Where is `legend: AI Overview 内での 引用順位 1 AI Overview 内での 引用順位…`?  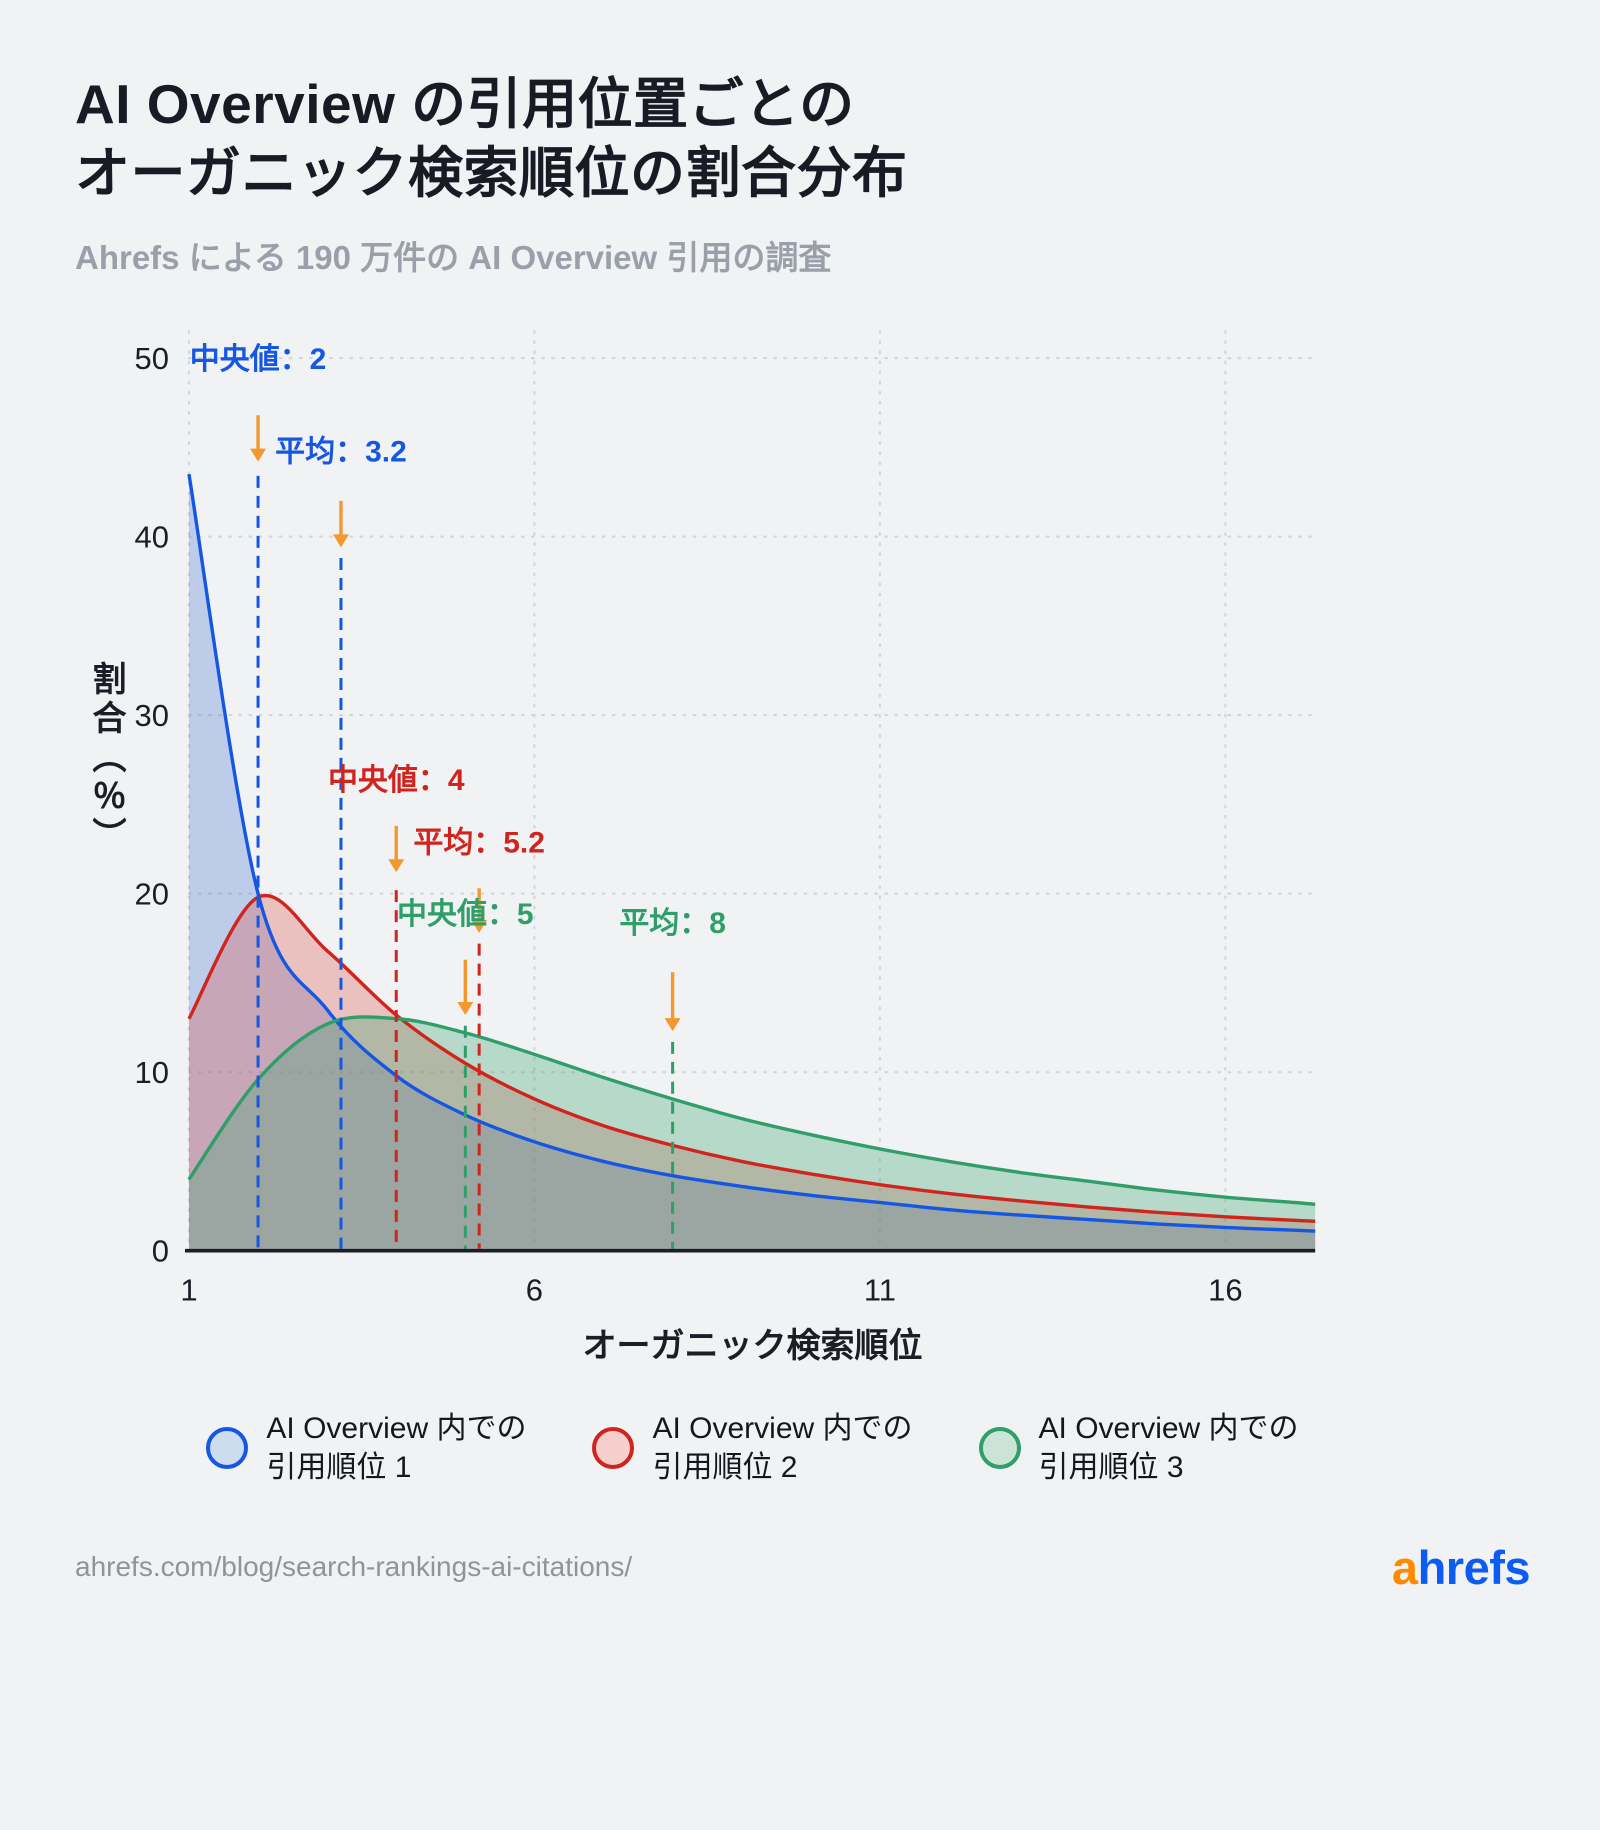 legend: AI Overview 内での 引用順位 1 AI Overview 内での 引用順位… is located at coordinates (752, 1448).